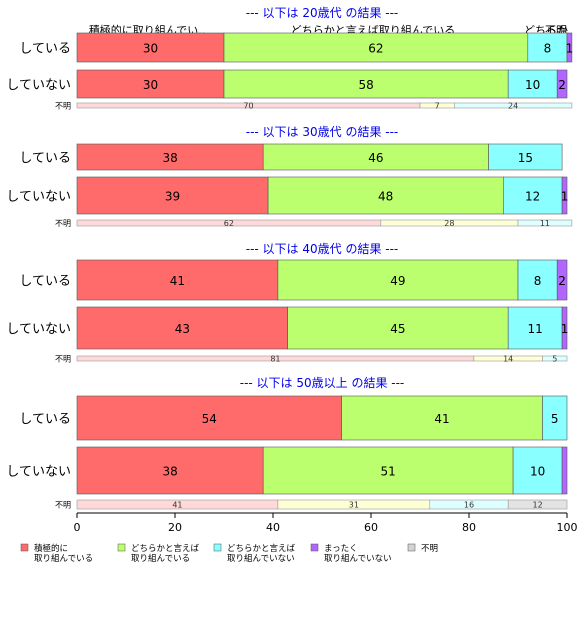 Image resolution: width=580 pixels, height=640 pixels. I want to click on missing-label: 11, so click(545, 223).